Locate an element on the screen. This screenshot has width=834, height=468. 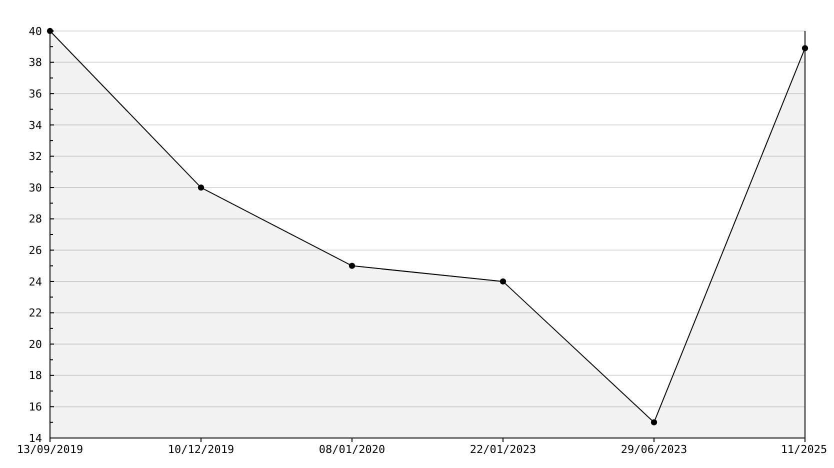
y-tick-label: 24 is located at coordinates (35, 281).